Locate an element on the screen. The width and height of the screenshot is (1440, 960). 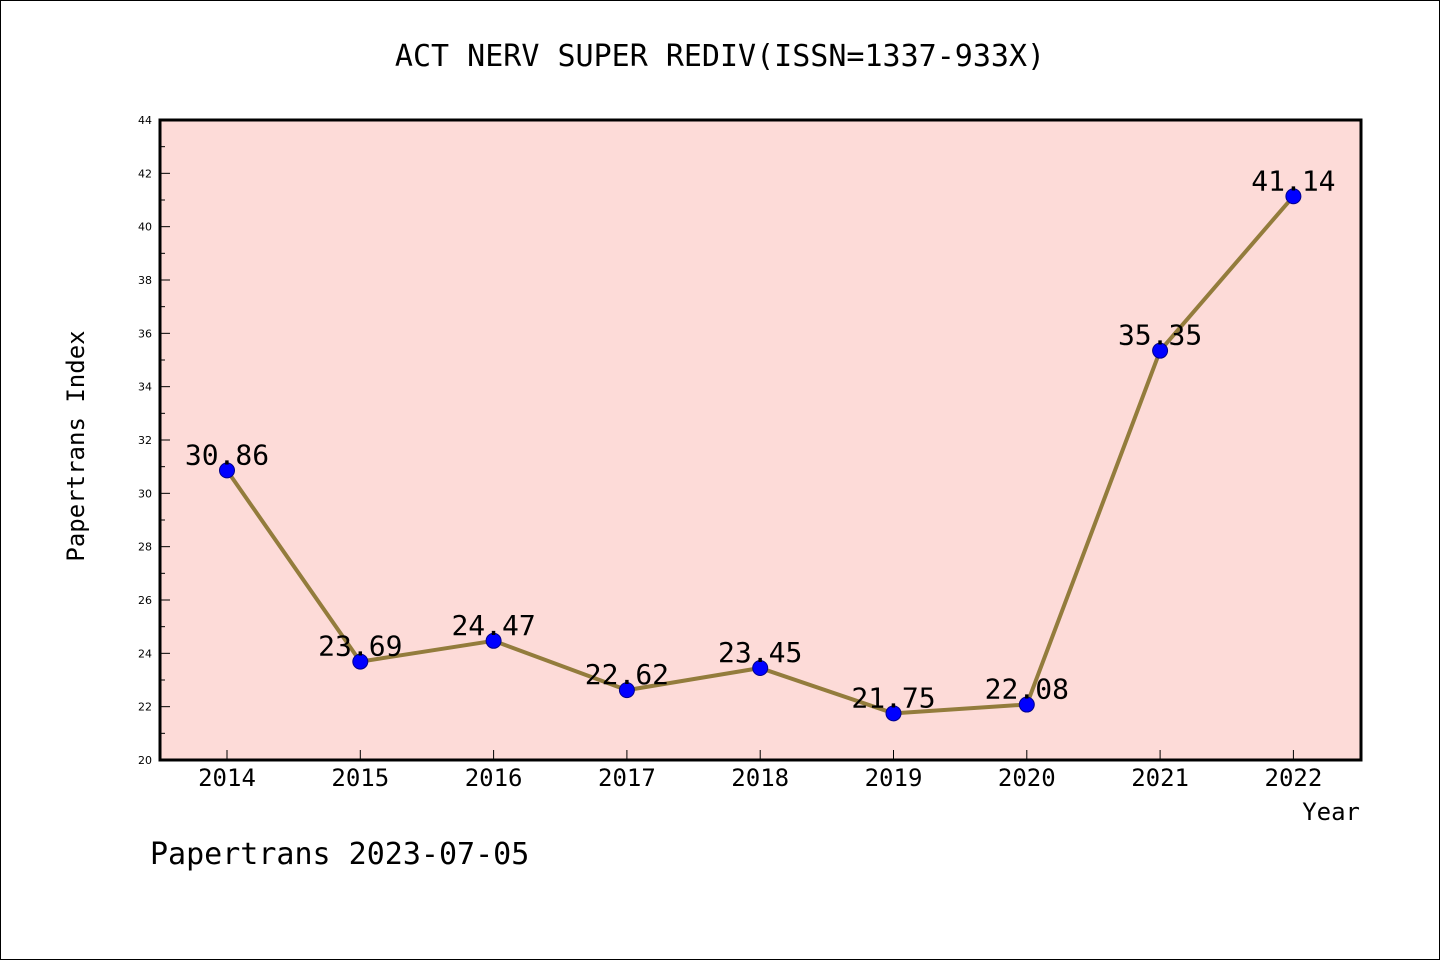
y-tick-label: 34 is located at coordinates (145, 387).